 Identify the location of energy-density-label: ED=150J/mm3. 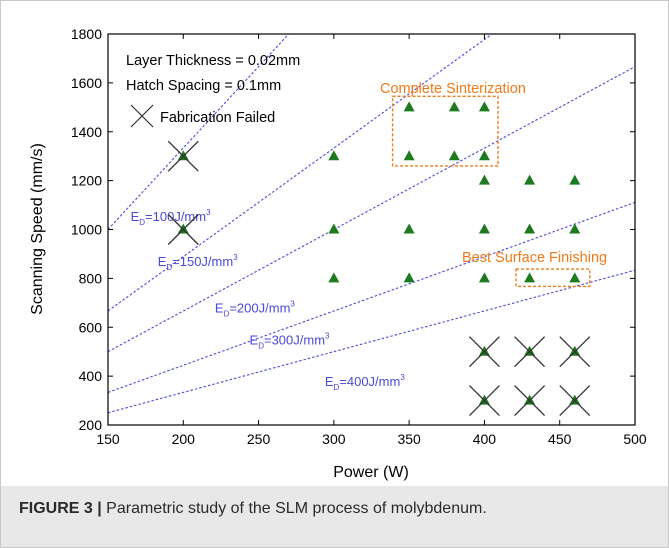
(198, 262).